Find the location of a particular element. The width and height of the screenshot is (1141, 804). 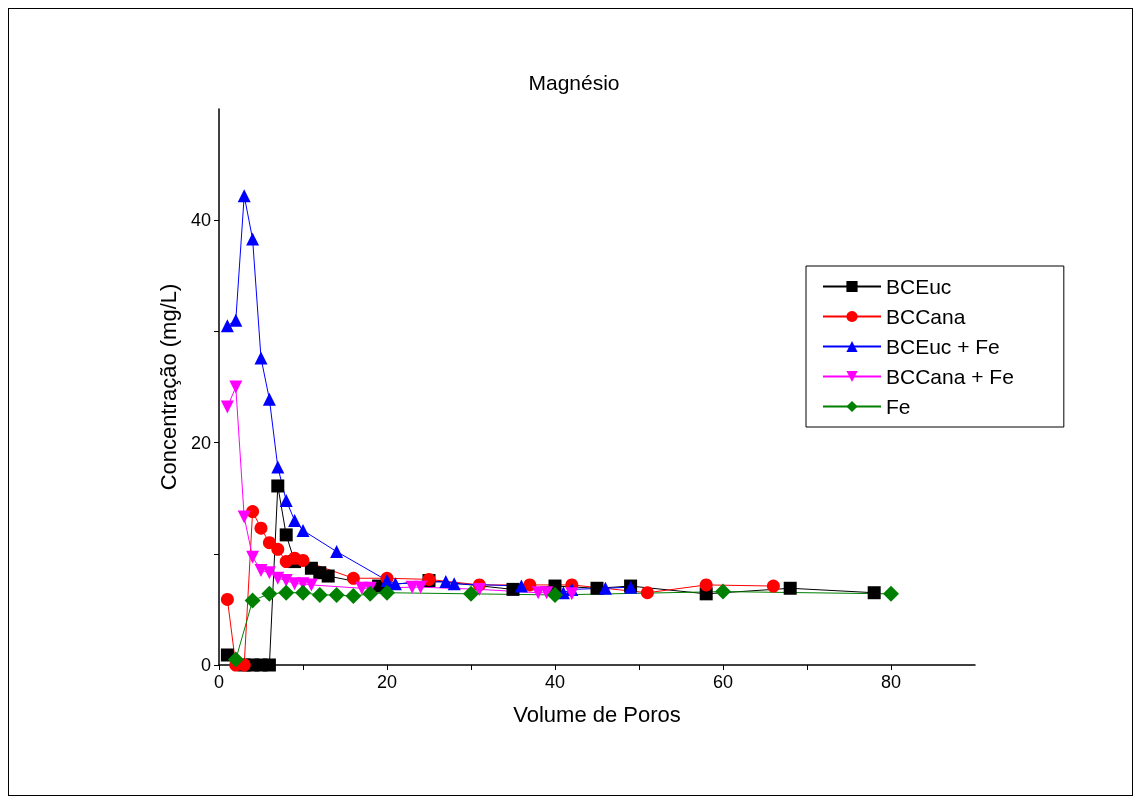

y-tick-label: 20 is located at coordinates (200, 442).